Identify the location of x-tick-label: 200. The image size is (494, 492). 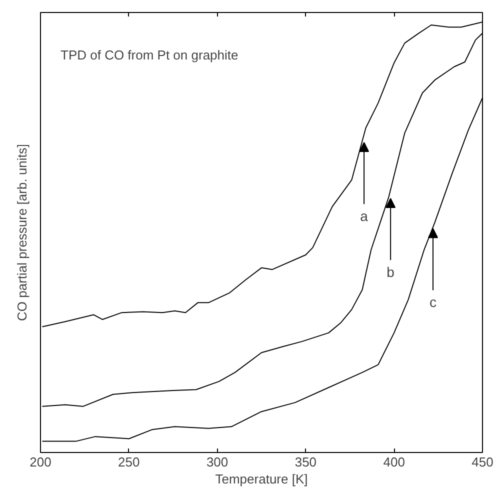
(41, 462).